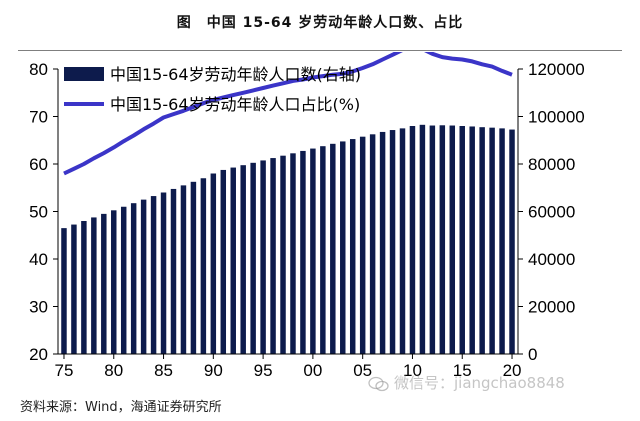 The height and width of the screenshot is (421, 640). What do you see at coordinates (153, 275) in the screenshot?
I see `bar-1984` at bounding box center [153, 275].